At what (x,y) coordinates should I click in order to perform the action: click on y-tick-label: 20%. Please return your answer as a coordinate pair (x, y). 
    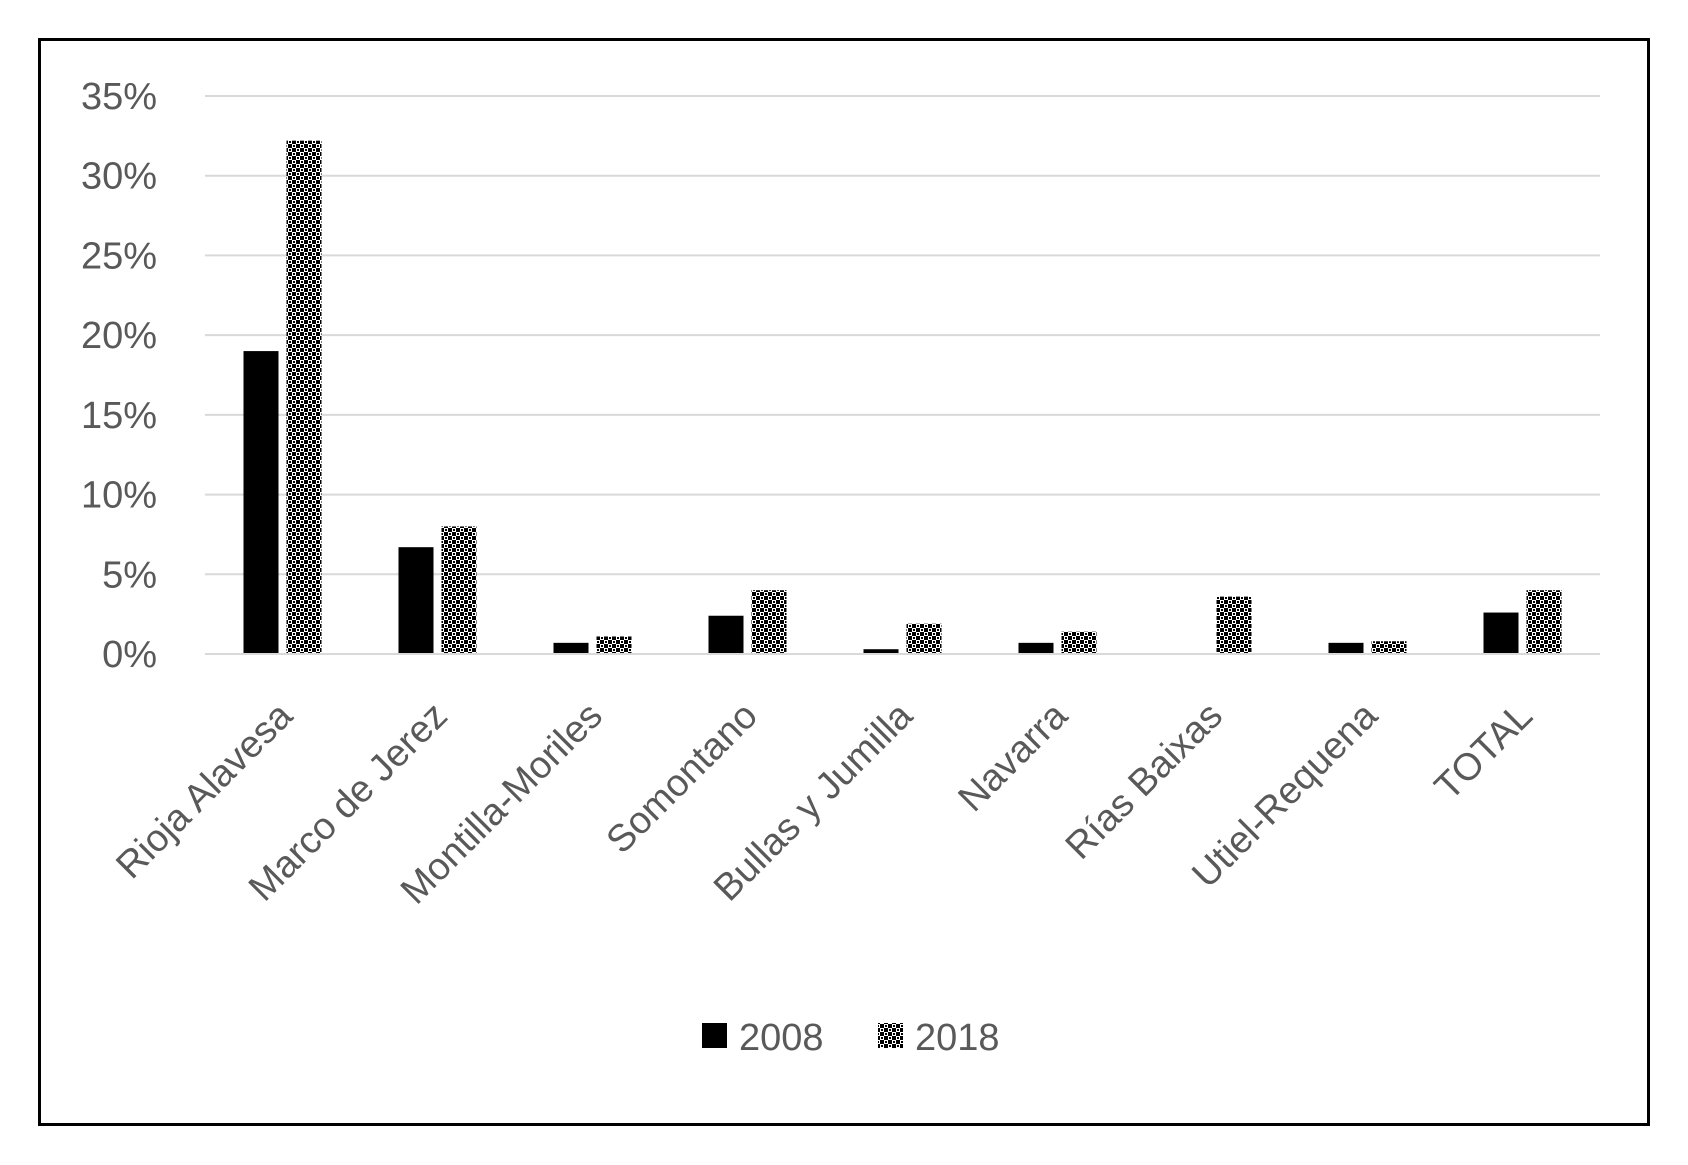
    Looking at the image, I should click on (119, 336).